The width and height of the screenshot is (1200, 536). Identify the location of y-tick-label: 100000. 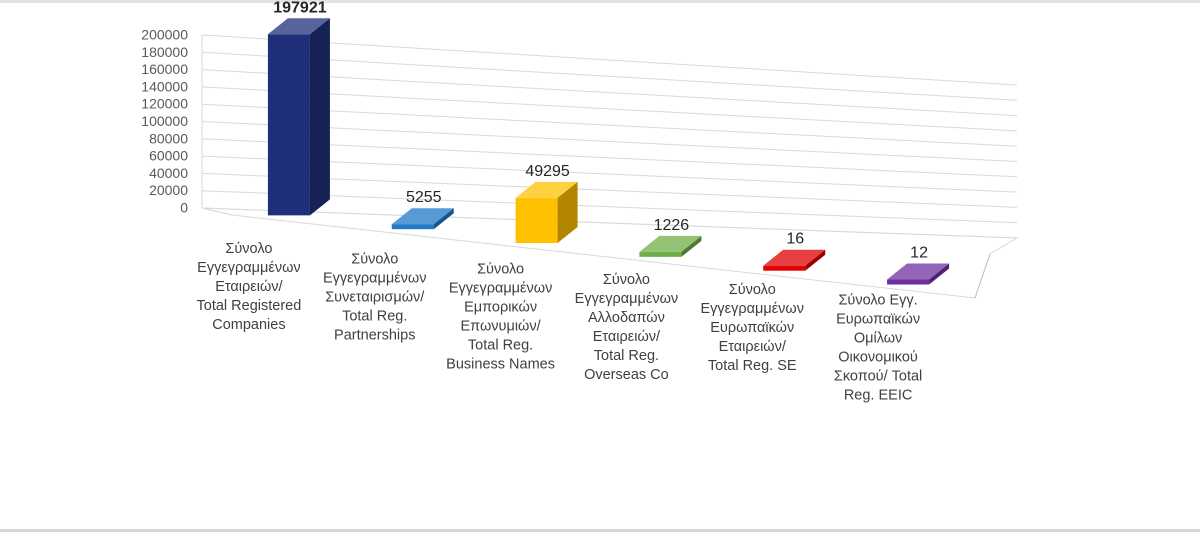
(164, 121).